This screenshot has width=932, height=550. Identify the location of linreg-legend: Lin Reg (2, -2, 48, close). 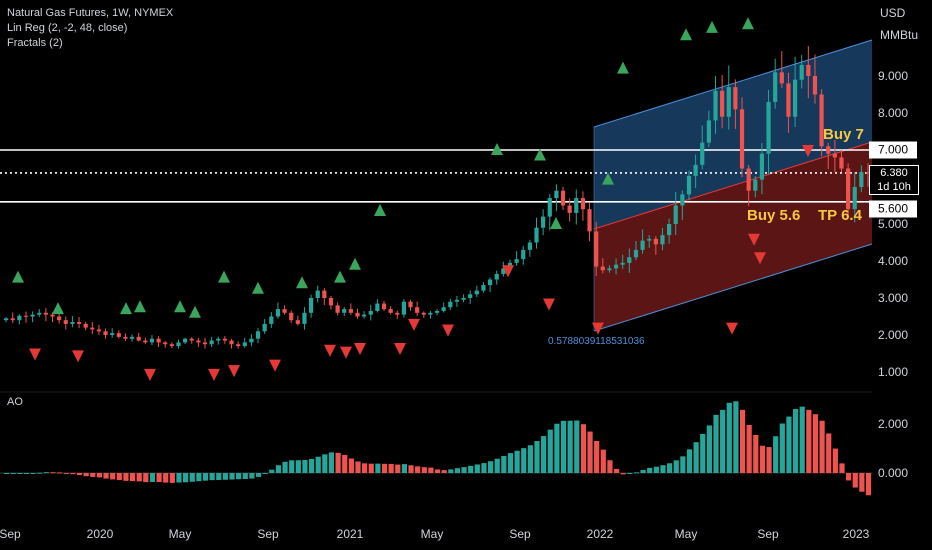
(67, 28).